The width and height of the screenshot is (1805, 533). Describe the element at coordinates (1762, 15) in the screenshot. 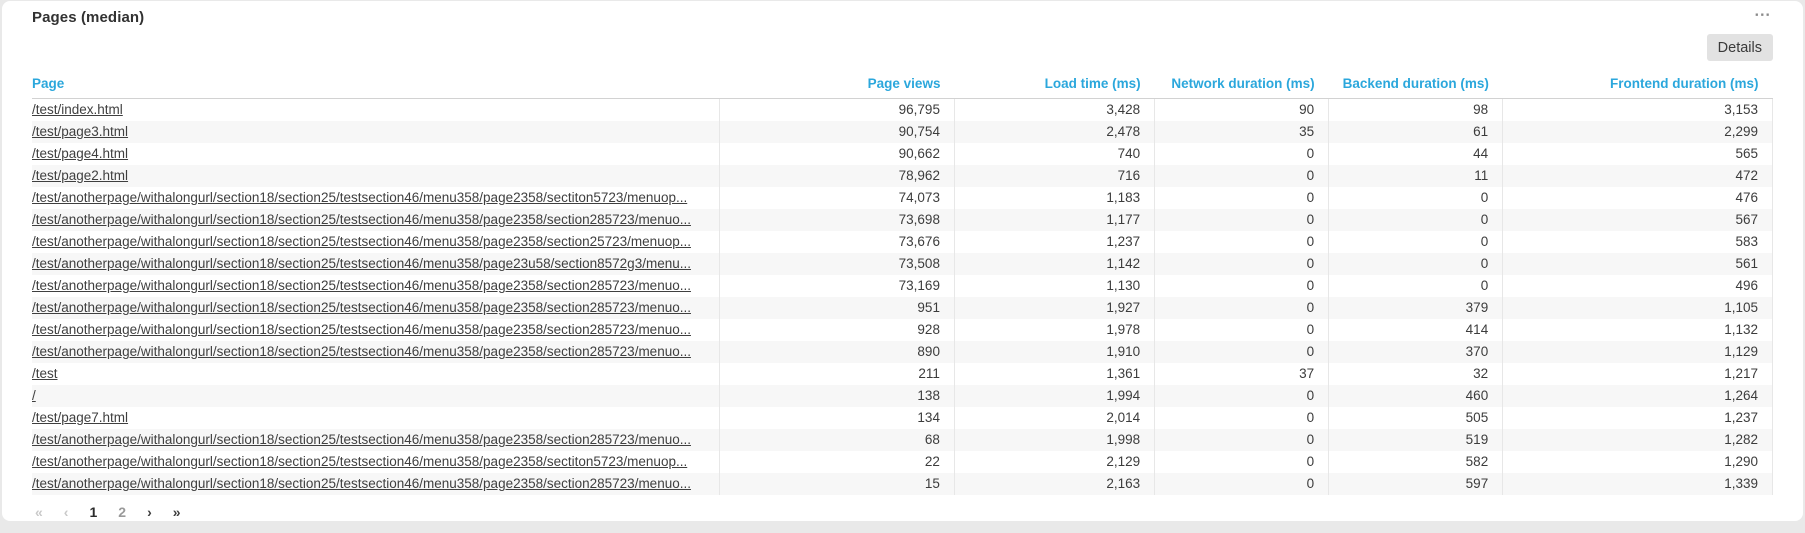

I see `overflow-menu-icon: ∙∙∙` at that location.